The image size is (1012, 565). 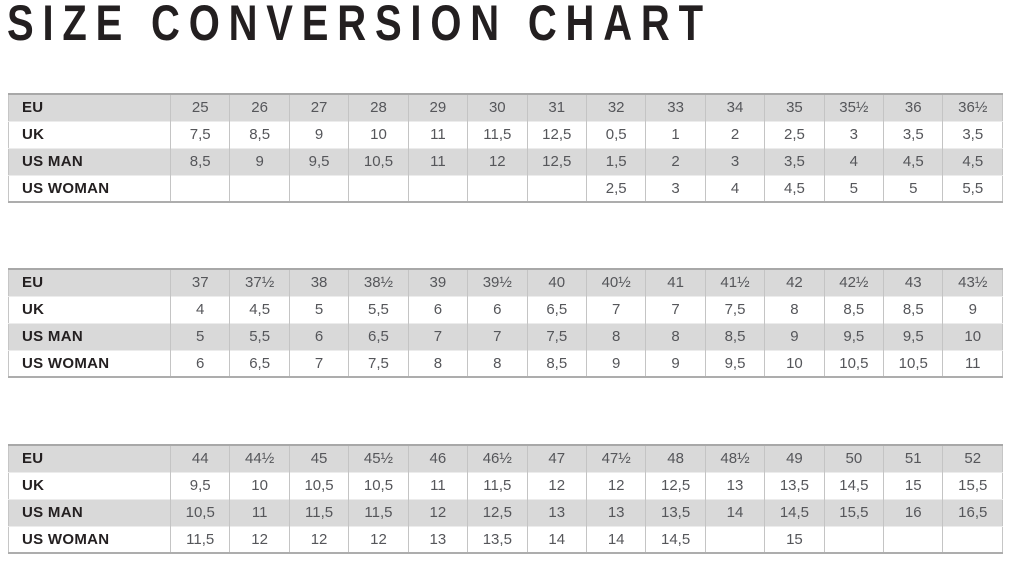 I want to click on size-cell: 2,5, so click(x=615, y=188).